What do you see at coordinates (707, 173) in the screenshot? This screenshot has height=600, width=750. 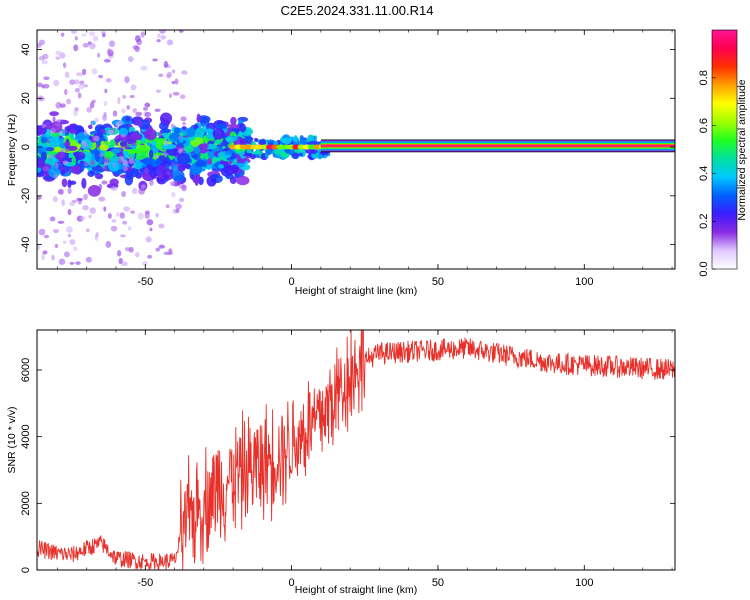 I see `colorbar-ticks: 0.0 0.2 0.4 0.6 0.8` at bounding box center [707, 173].